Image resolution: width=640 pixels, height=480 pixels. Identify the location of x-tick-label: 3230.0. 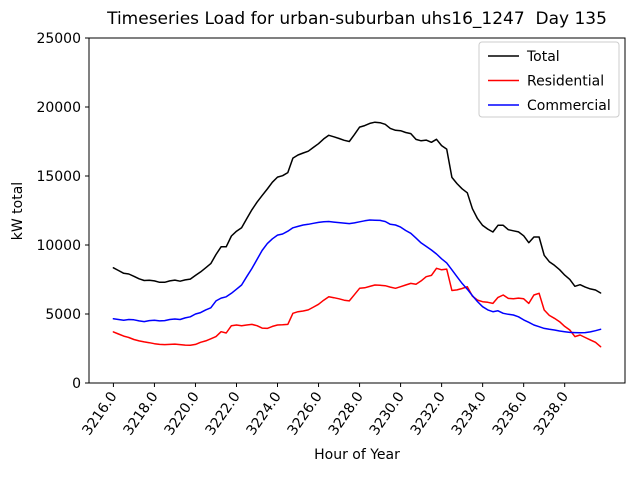
(387, 413).